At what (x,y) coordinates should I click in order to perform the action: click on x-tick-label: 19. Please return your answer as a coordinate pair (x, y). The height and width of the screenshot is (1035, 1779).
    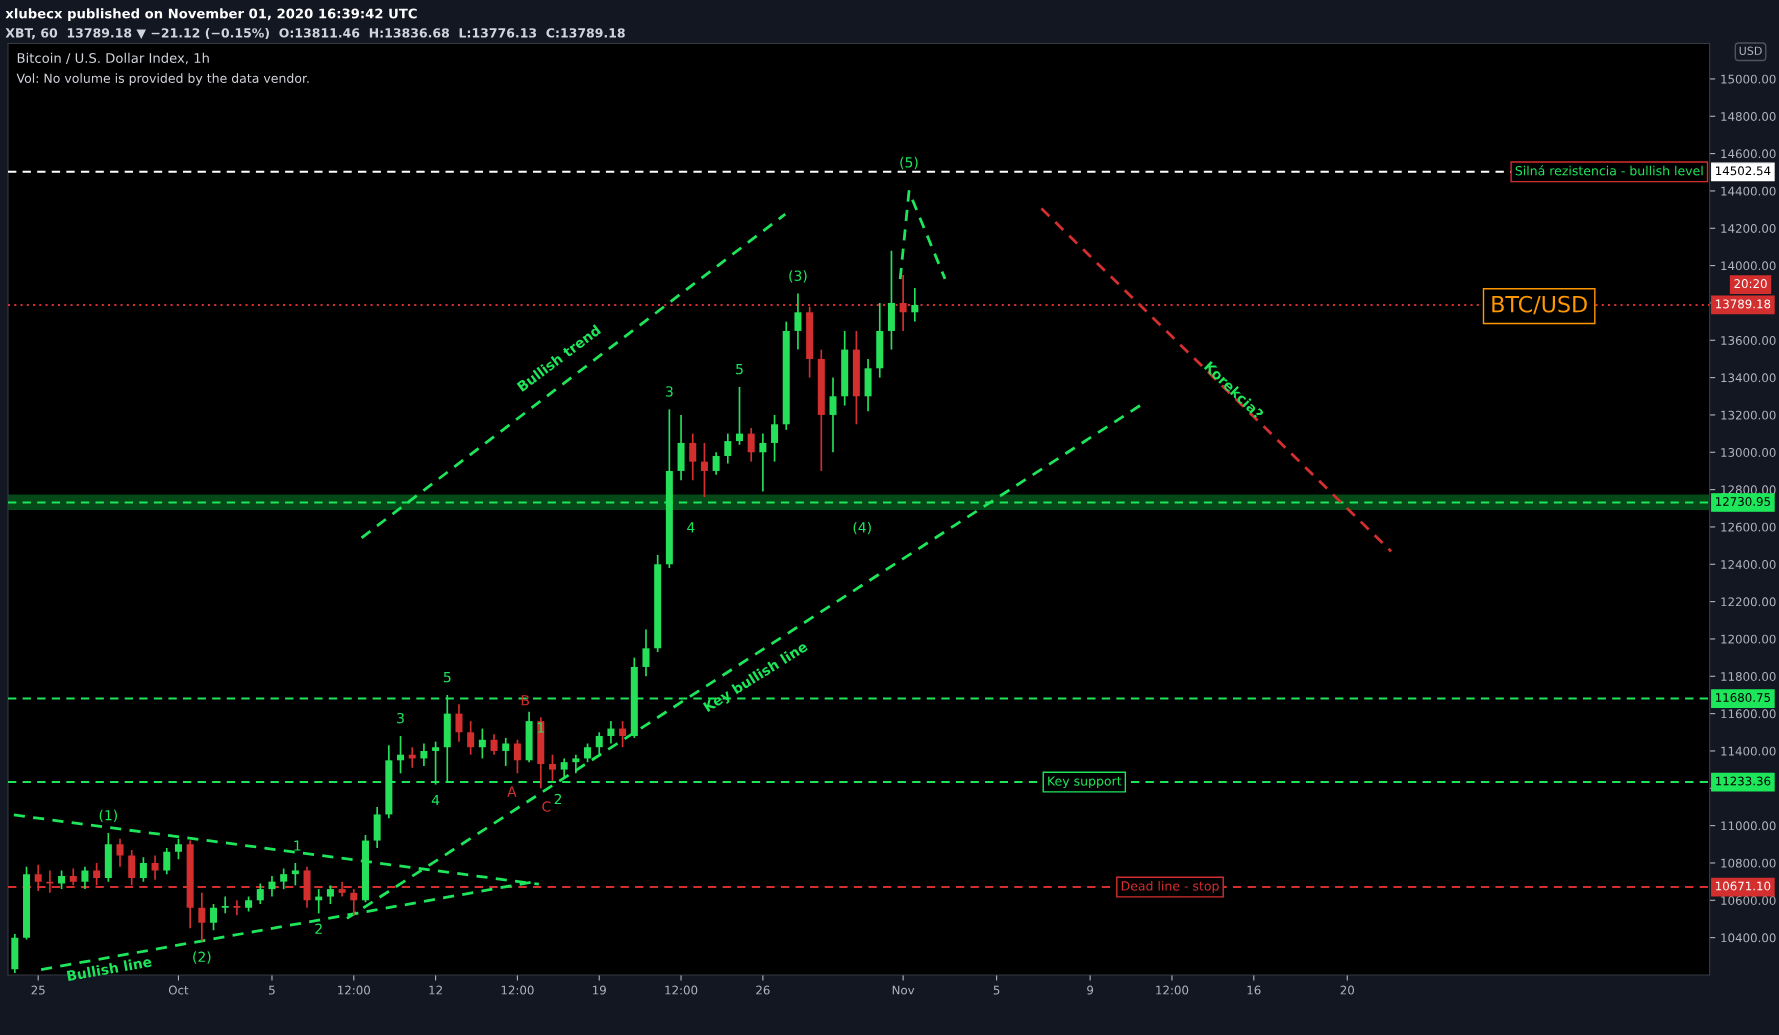
    Looking at the image, I should click on (599, 990).